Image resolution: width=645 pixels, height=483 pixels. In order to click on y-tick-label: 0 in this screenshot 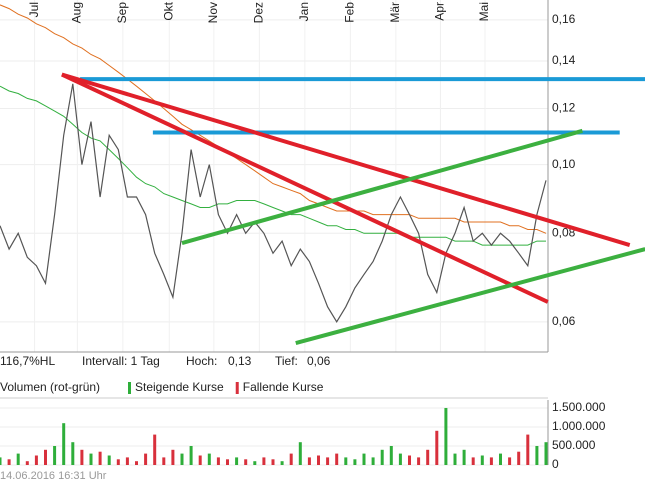, I will do `click(555, 464)`.